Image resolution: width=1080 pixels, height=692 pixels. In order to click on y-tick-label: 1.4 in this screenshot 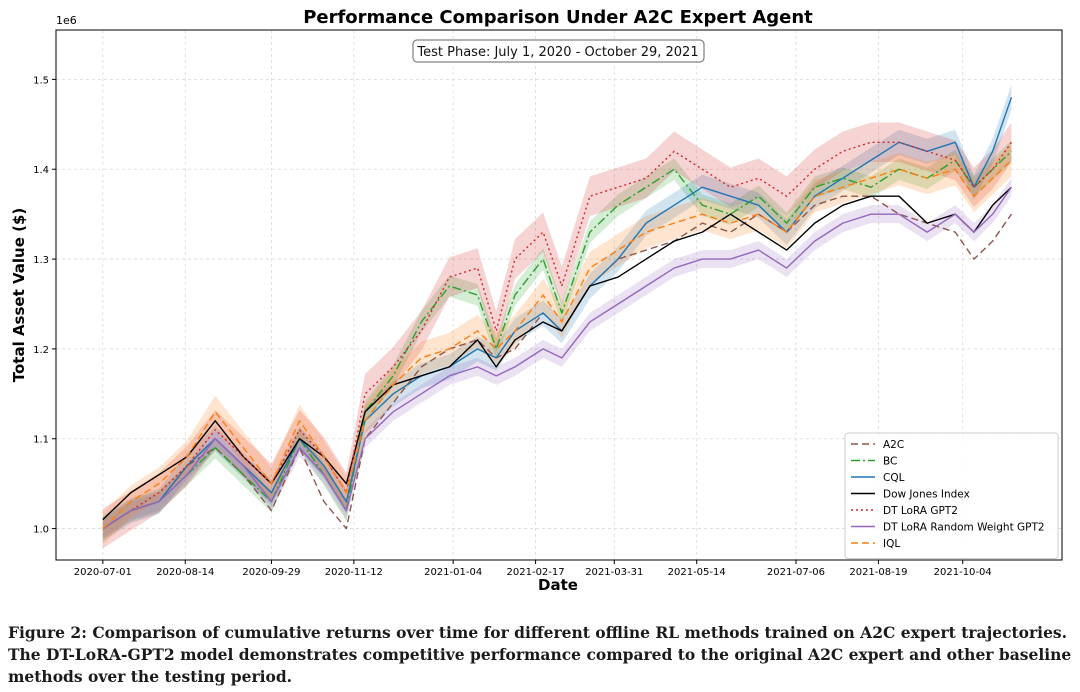, I will do `click(41, 170)`.